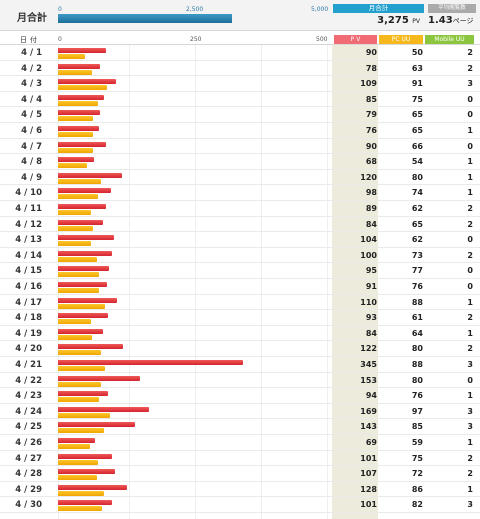  What do you see at coordinates (240, 459) in the screenshot?
I see `table-row: 4 / 27 101 75 2` at bounding box center [240, 459].